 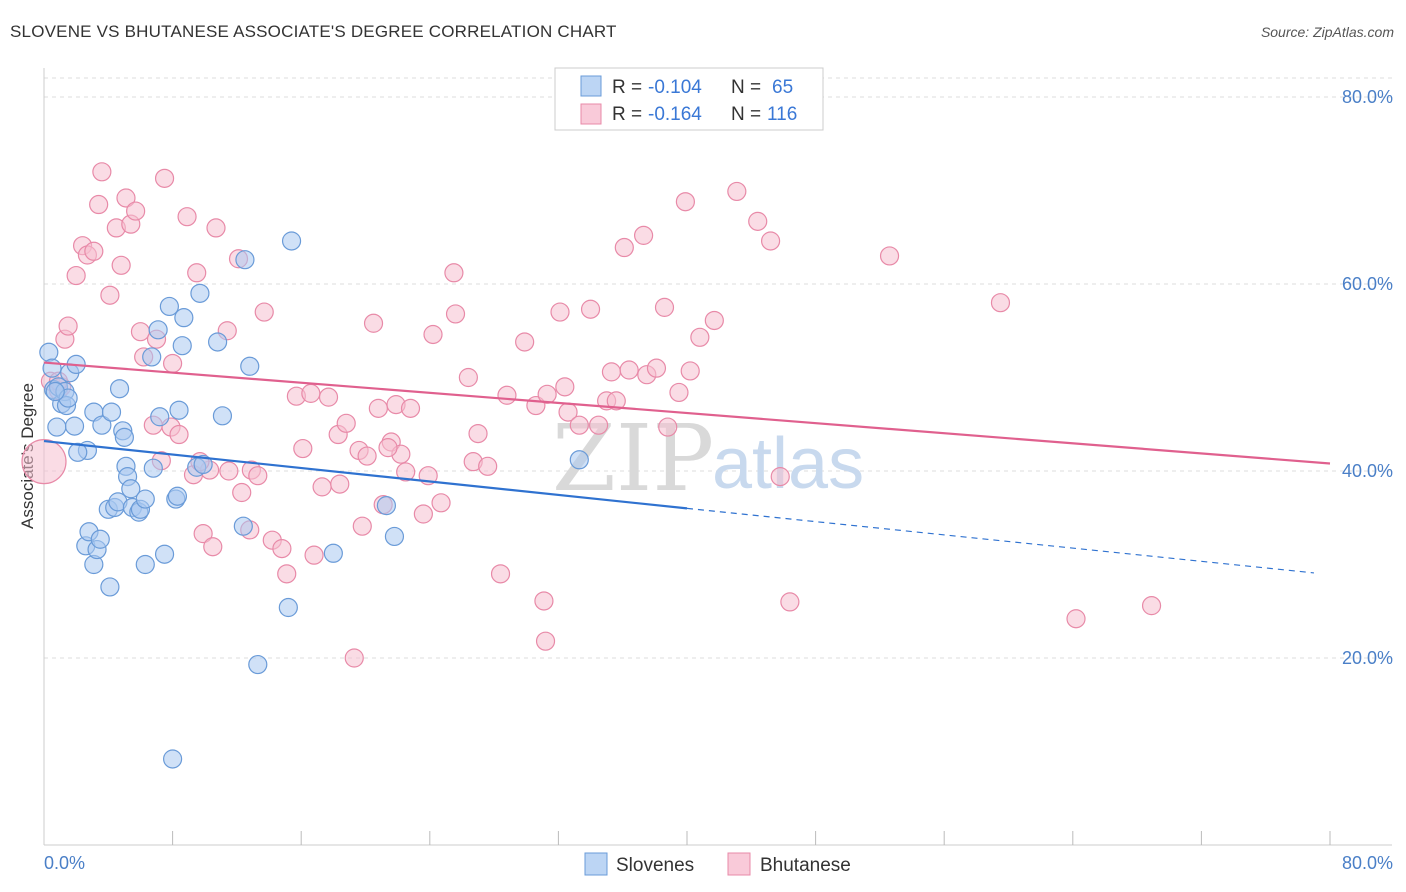 What do you see at coordinates (1367, 284) in the screenshot?
I see `y-tick-label: 60.0%` at bounding box center [1367, 284].